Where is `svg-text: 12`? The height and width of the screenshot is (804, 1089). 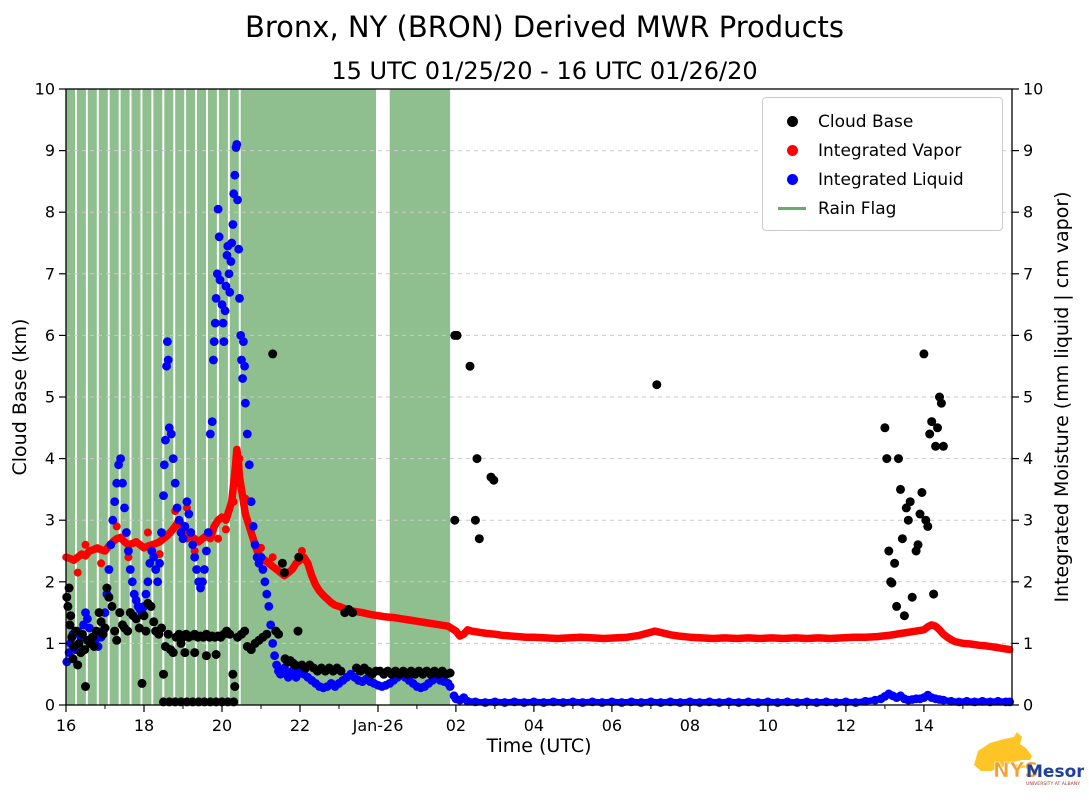 svg-text: 12 is located at coordinates (846, 725).